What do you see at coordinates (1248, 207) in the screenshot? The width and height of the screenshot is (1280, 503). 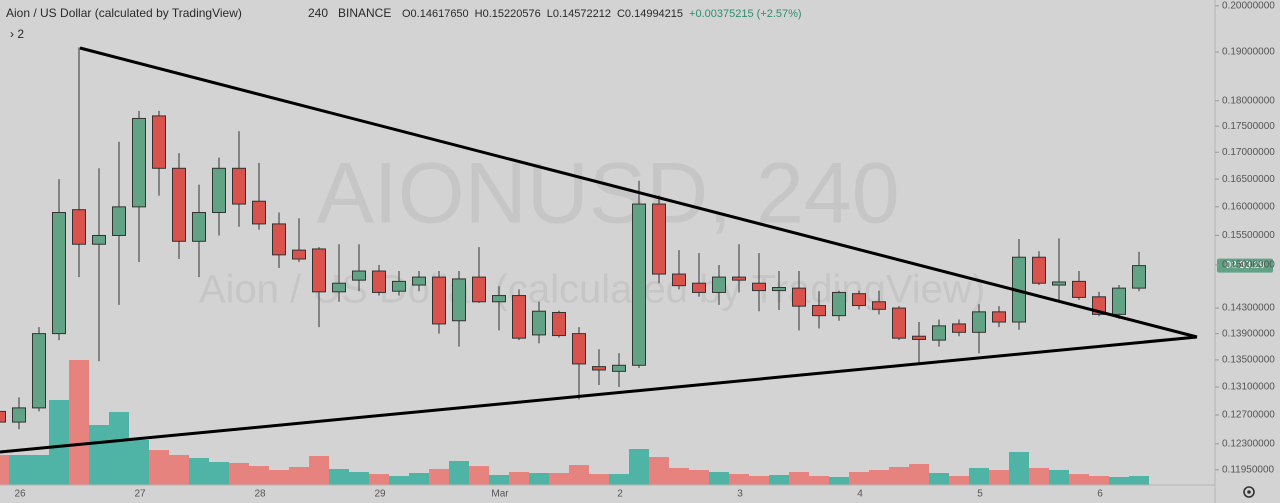 I see `y-tick-label: 0.16000000` at bounding box center [1248, 207].